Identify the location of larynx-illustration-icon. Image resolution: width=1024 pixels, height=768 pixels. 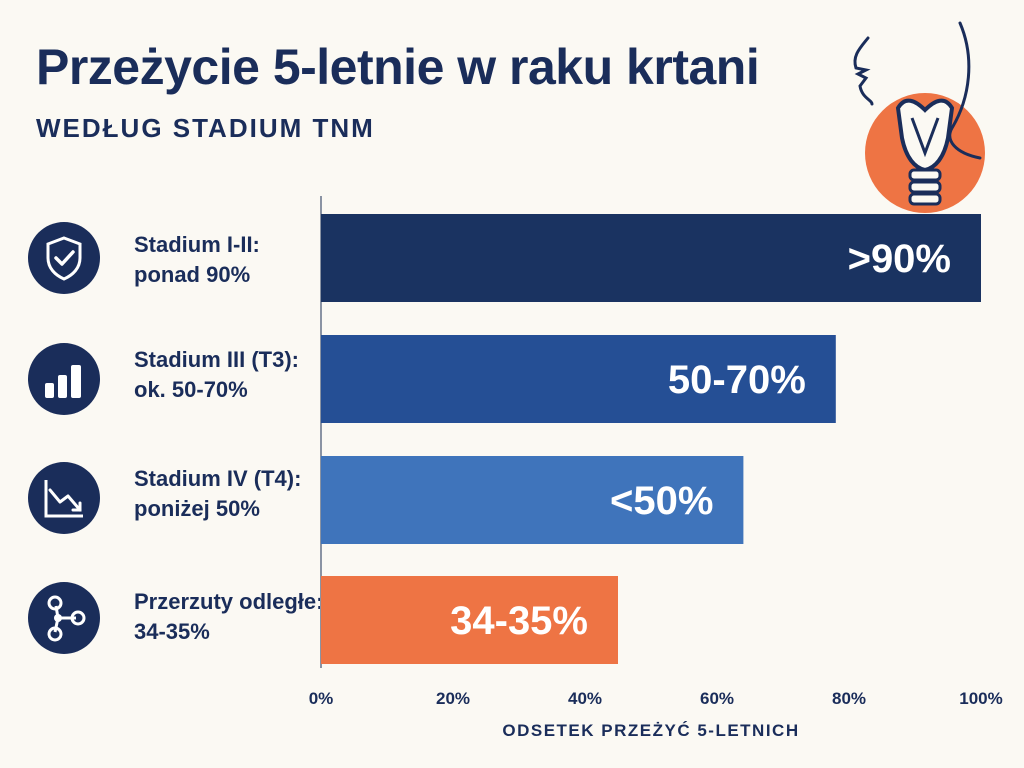
(919, 117).